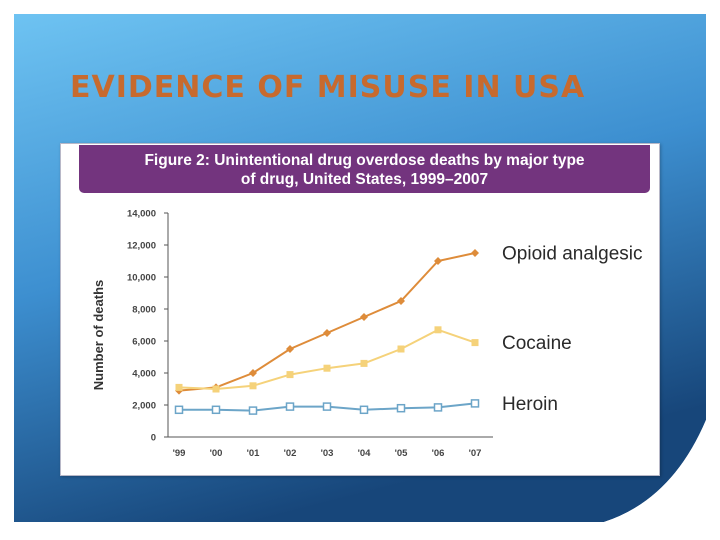 The image size is (720, 540). I want to click on y-tick-label: 4,000, so click(144, 374).